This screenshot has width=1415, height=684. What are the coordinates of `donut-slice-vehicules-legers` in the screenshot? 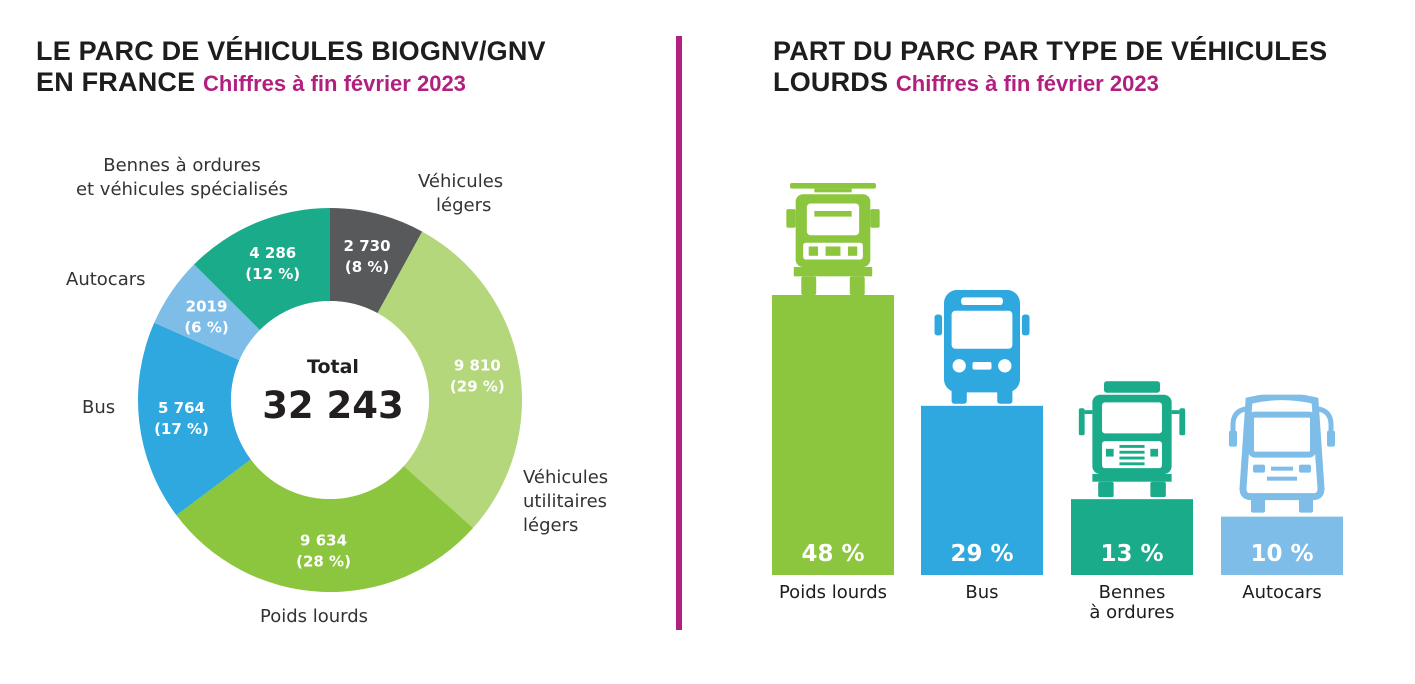 It's located at (376, 261).